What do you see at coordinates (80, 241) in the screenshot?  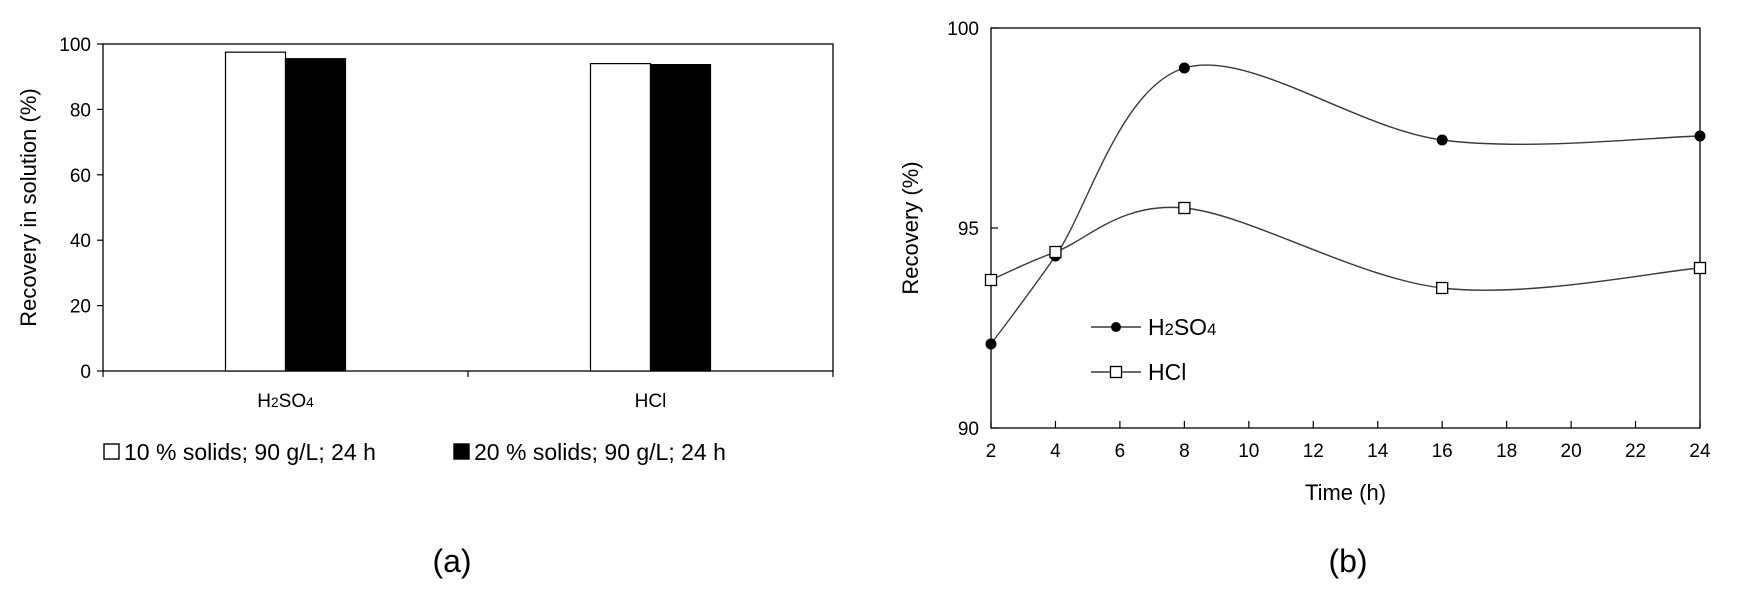 I see `y-tick-label: 40` at bounding box center [80, 241].